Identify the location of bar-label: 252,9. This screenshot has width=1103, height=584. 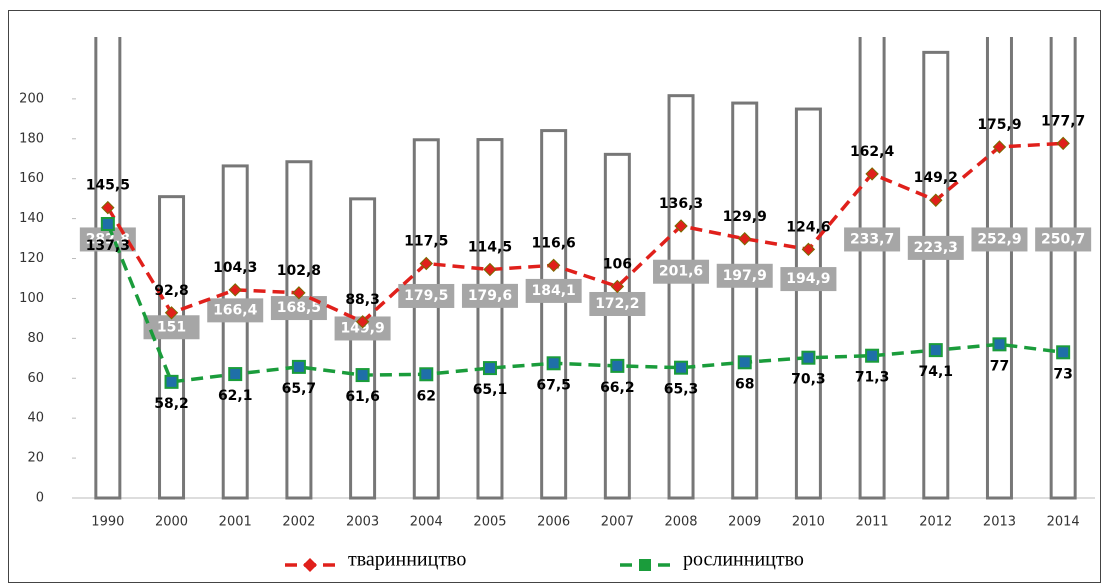
(999, 239).